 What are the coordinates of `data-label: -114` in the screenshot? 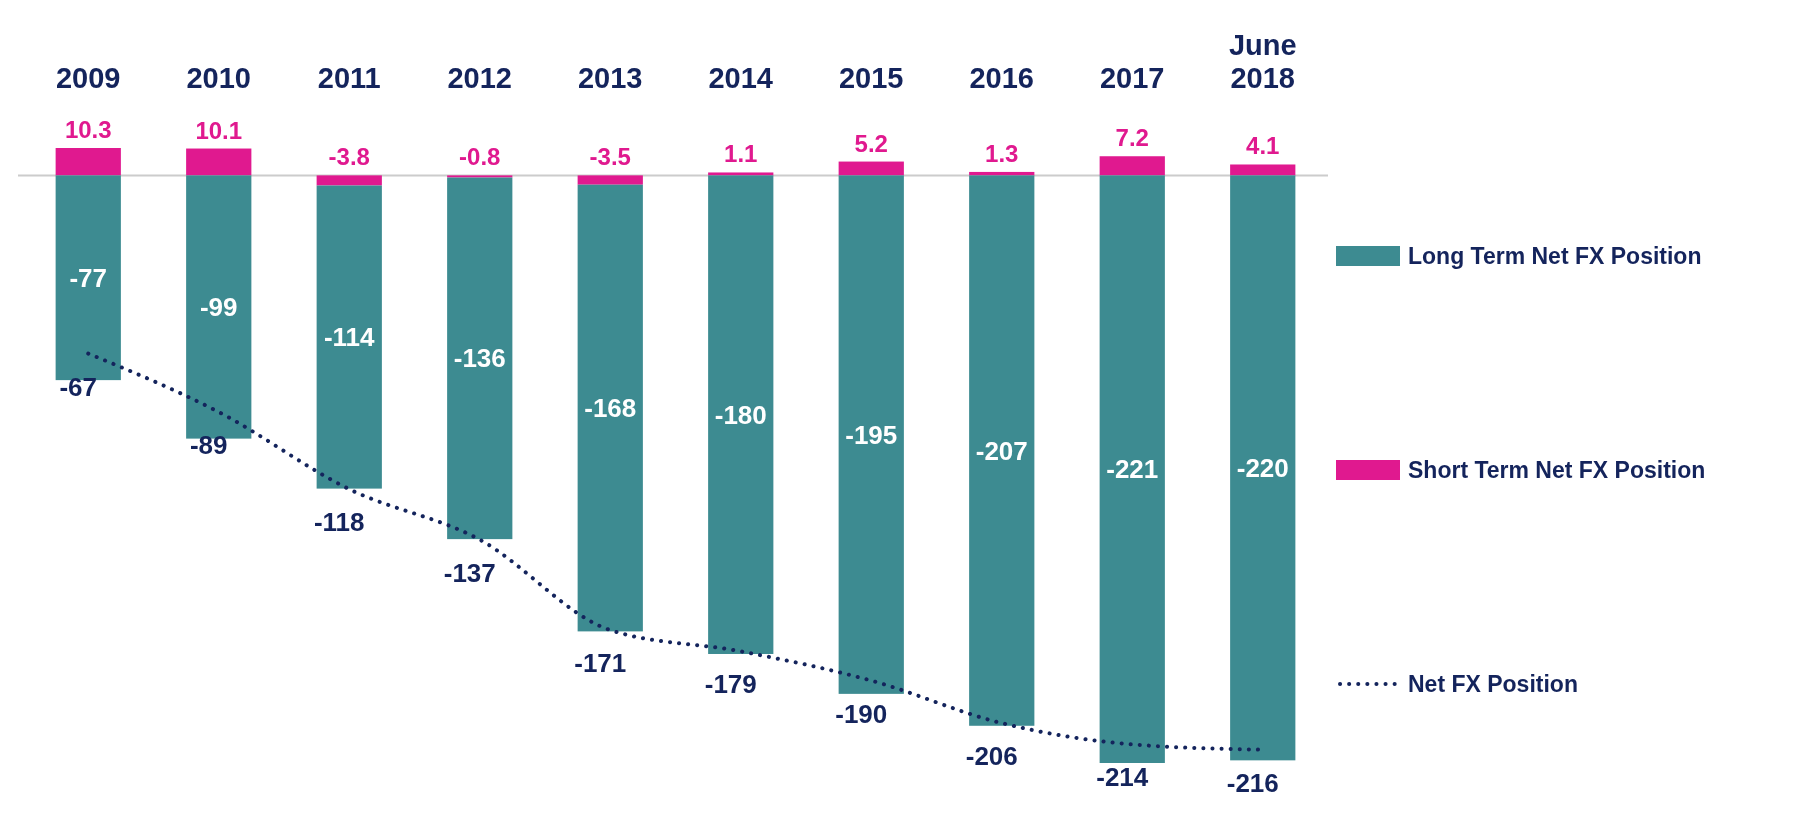 It's located at (349, 337).